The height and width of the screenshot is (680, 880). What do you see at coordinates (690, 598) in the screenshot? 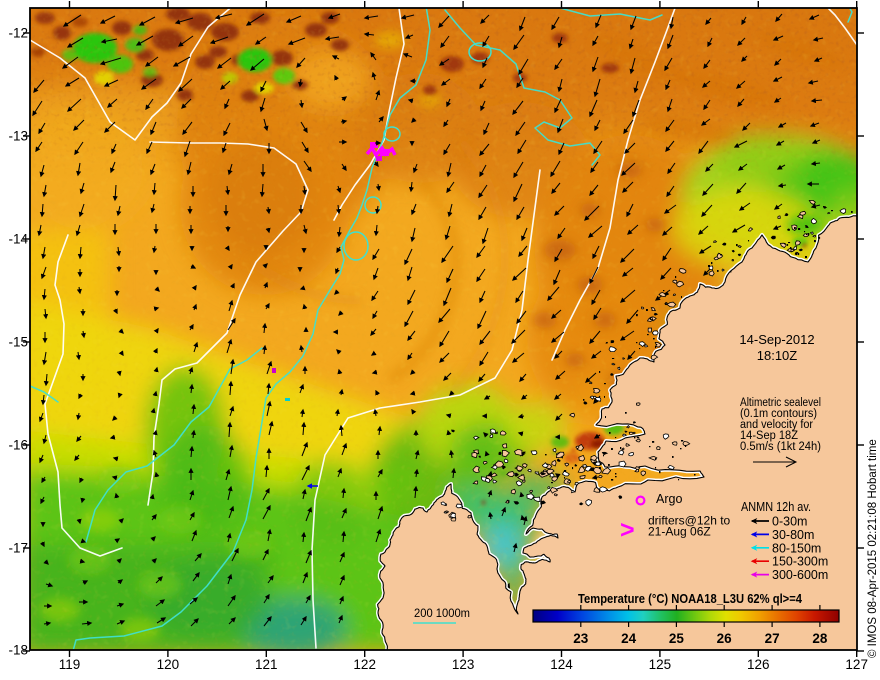
I see `svg-text:Temperature (°C) NOAA18_L3U 62: Temperature (°C) NOAA18_L3U 62% ql>=4` at bounding box center [690, 598].